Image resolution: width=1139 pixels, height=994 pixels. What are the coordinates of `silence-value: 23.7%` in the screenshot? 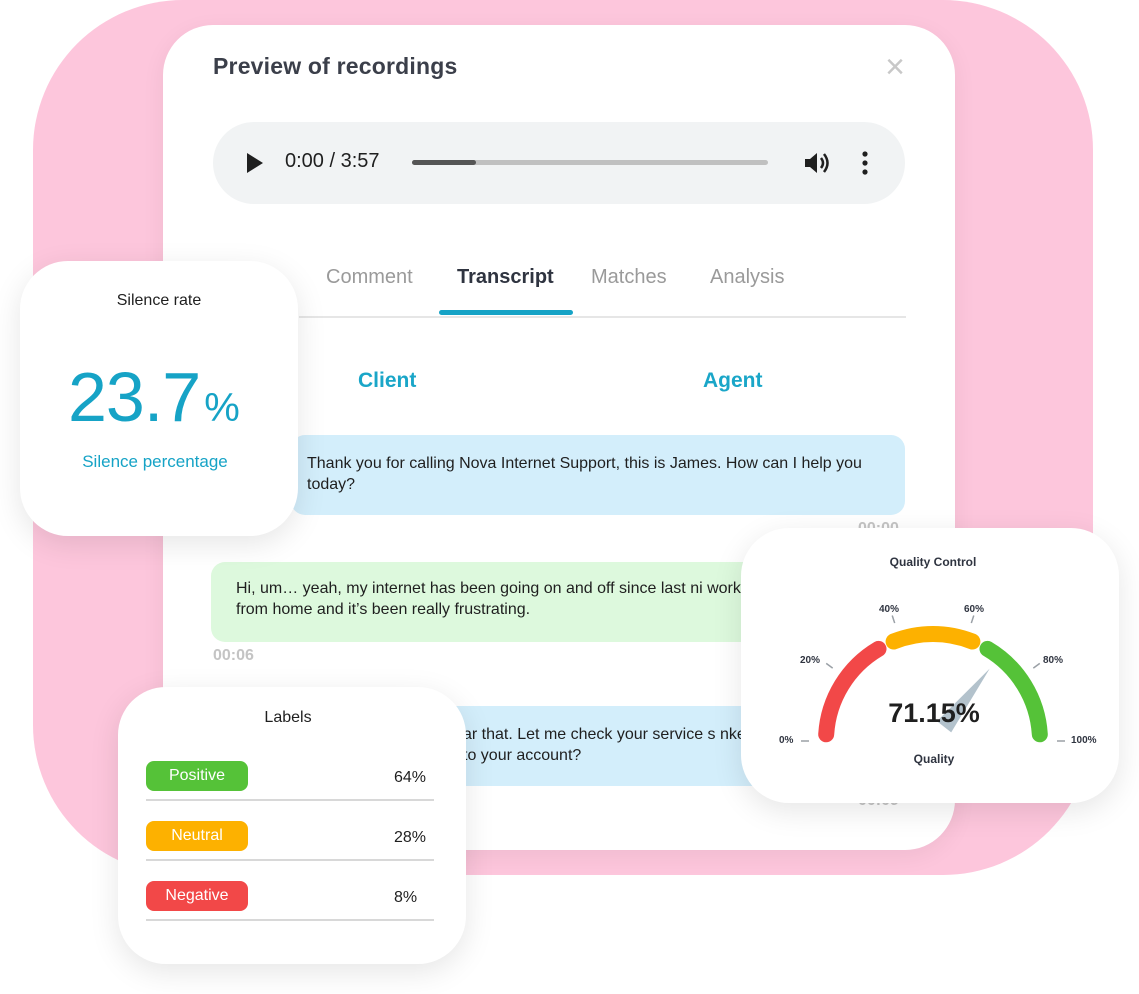 It's located at (154, 397).